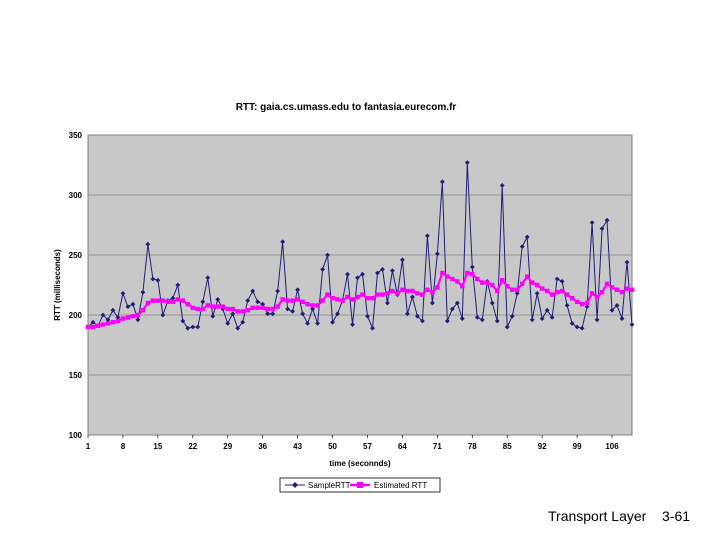  What do you see at coordinates (402, 446) in the screenshot?
I see `x-tick-label: 64` at bounding box center [402, 446].